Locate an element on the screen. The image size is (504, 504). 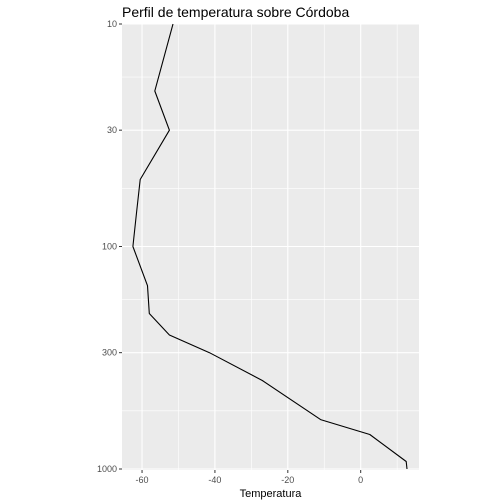
x-tick-label: -20 is located at coordinates (287, 480).